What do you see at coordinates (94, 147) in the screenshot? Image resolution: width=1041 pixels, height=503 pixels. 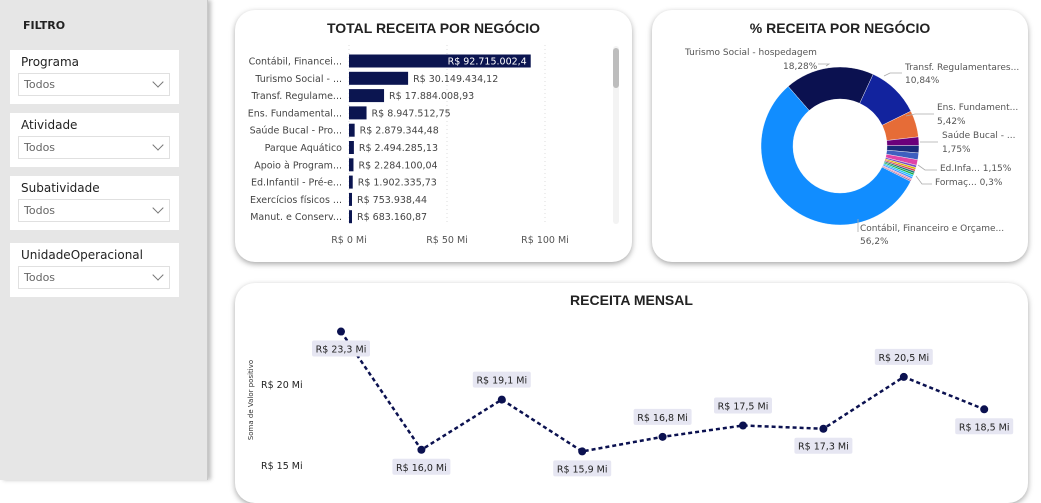 I see `atividade-dropdown: Todos` at bounding box center [94, 147].